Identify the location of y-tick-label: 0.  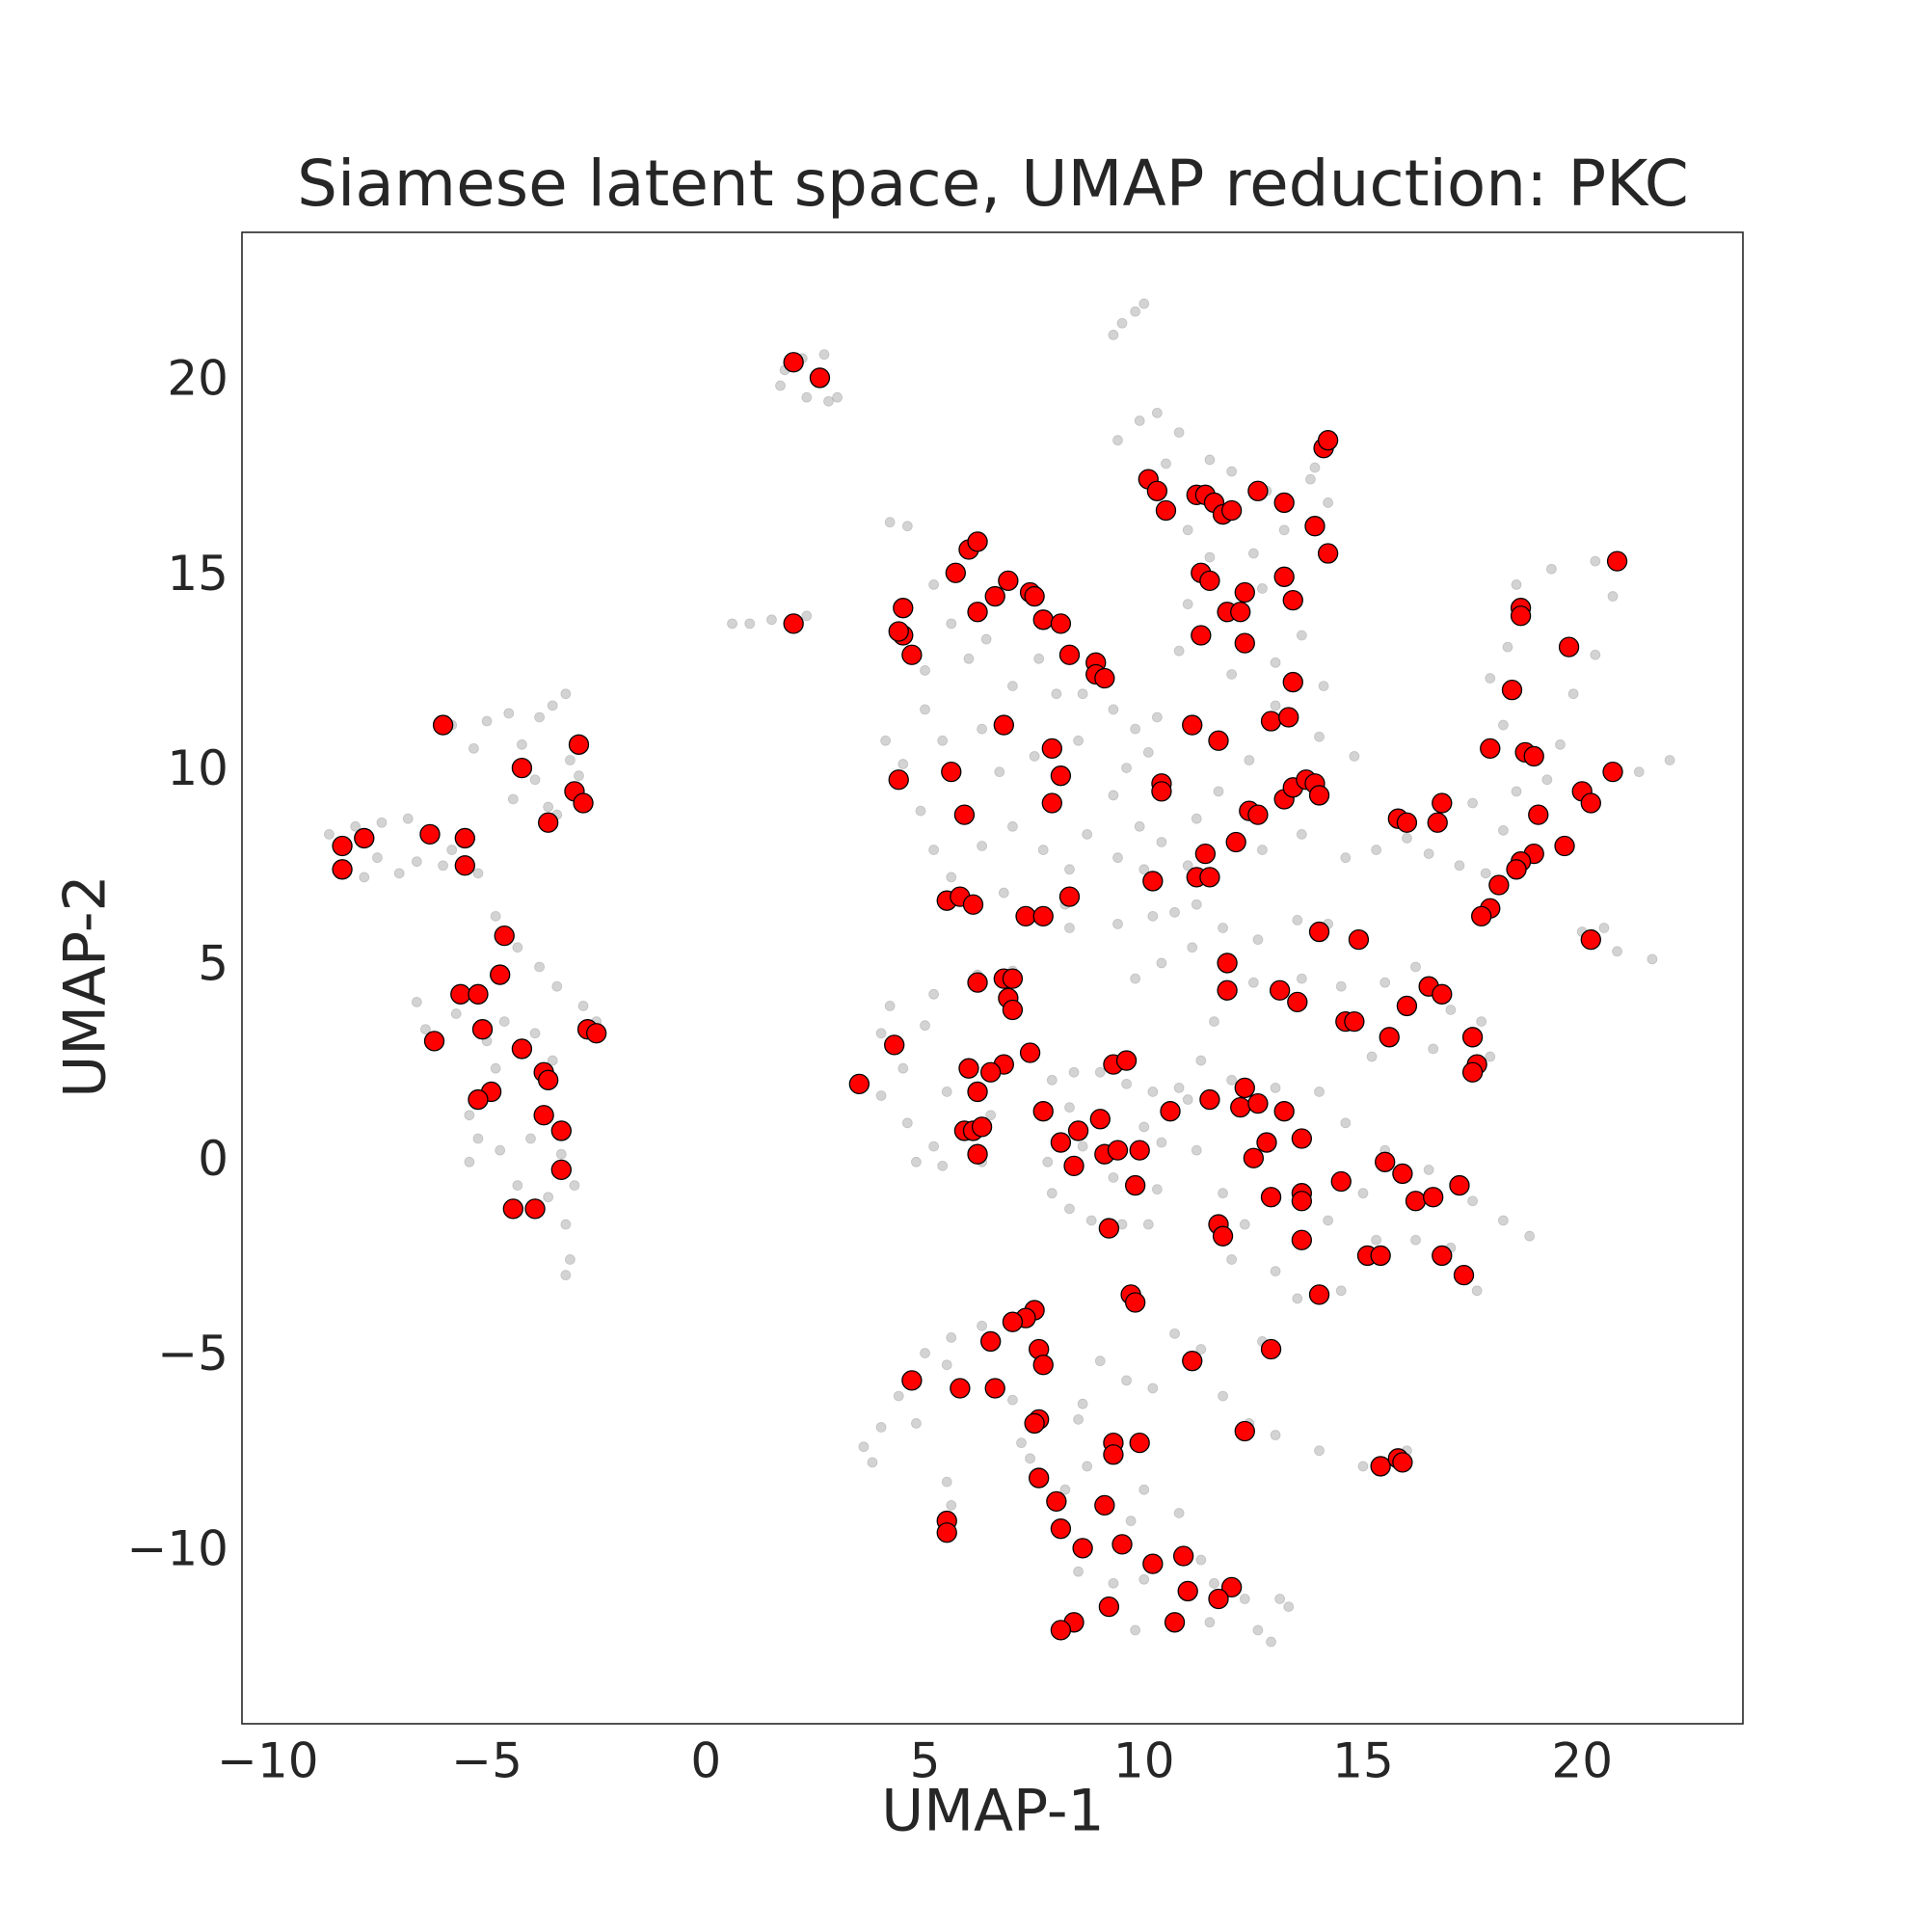
(213, 1159).